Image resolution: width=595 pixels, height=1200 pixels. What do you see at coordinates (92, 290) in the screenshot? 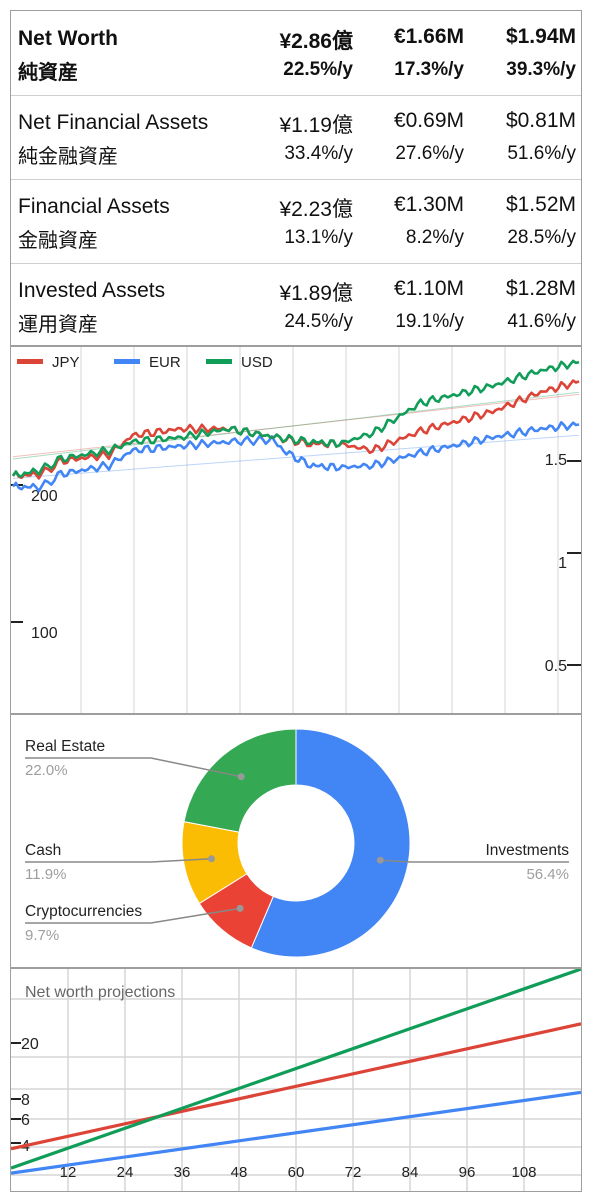
I see `metric-label-en: Invested Assets` at bounding box center [92, 290].